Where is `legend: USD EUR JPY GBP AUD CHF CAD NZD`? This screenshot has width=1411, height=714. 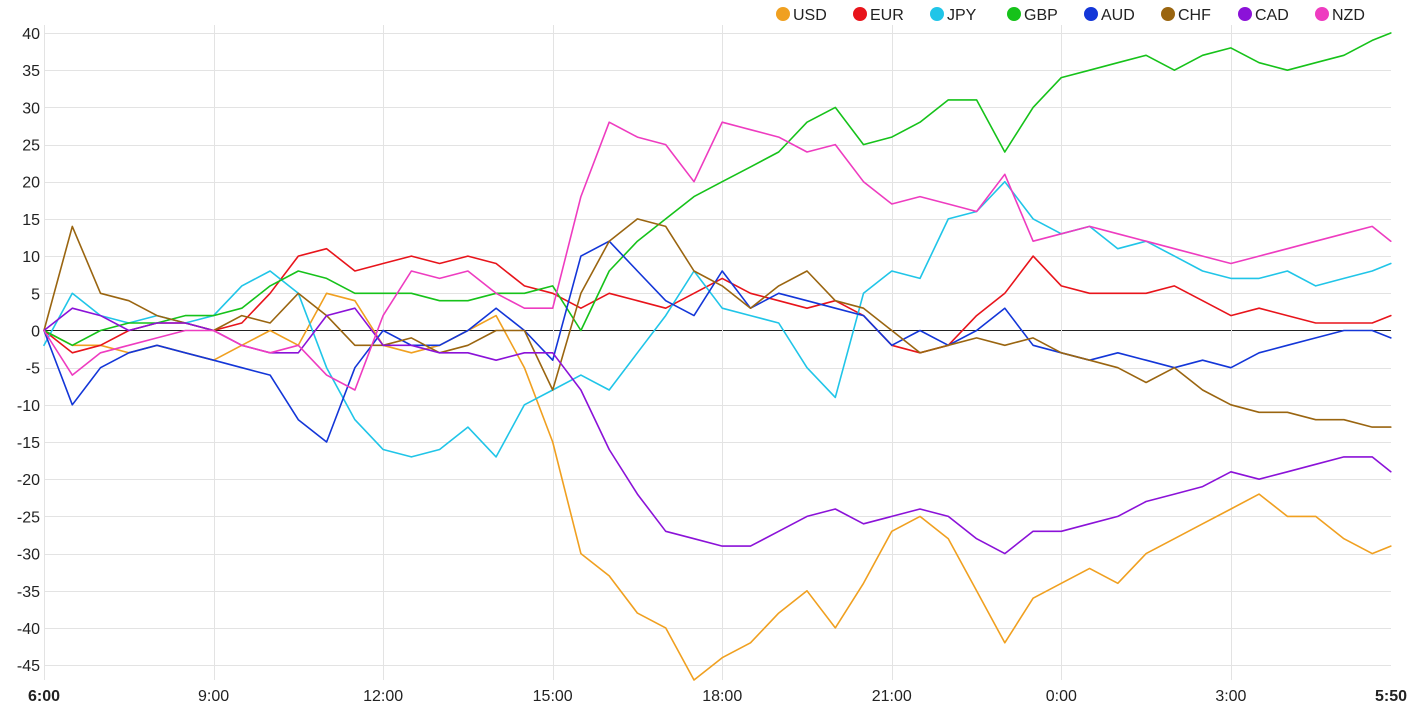
legend: USD EUR JPY GBP AUD CHF CAD NZD is located at coordinates (1070, 15).